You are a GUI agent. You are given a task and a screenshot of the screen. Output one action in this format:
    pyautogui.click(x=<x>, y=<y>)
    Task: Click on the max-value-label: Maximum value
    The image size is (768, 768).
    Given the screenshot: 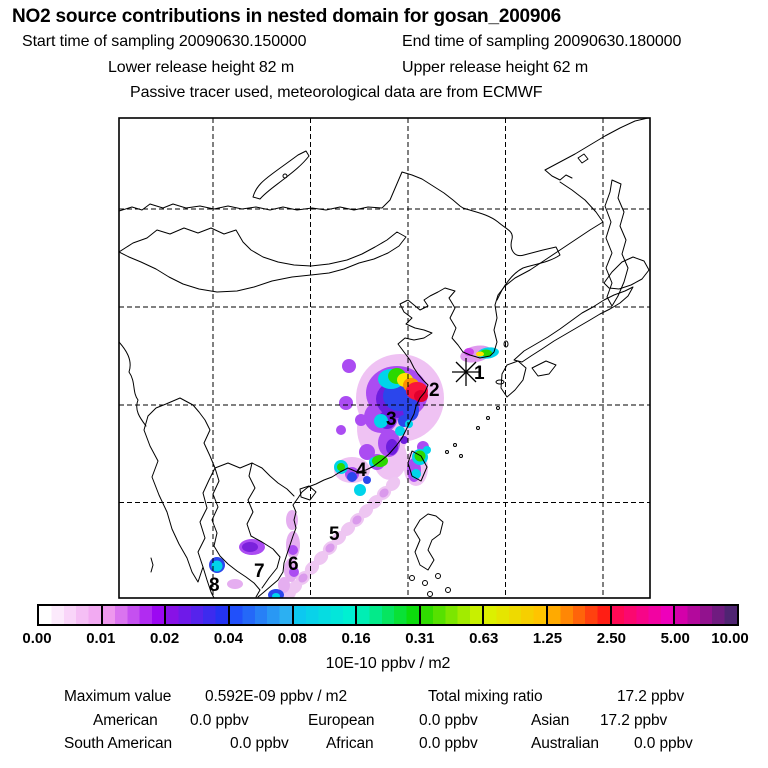 What is the action you would take?
    pyautogui.click(x=118, y=696)
    